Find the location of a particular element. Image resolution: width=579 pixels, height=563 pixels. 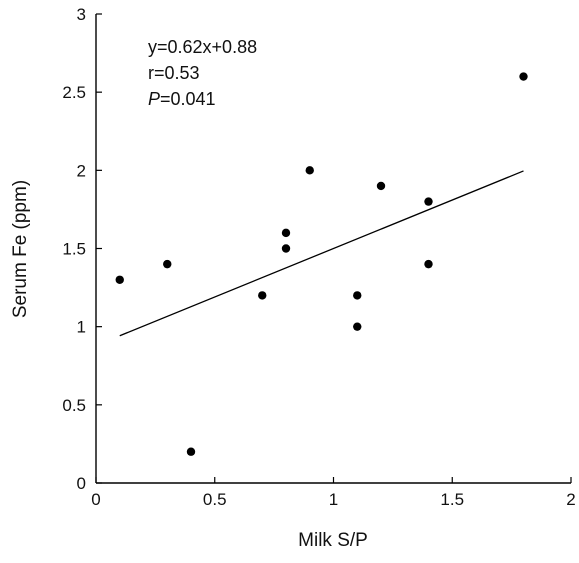

y-axis-title: Serum Fe (ppm) is located at coordinates (20, 249).